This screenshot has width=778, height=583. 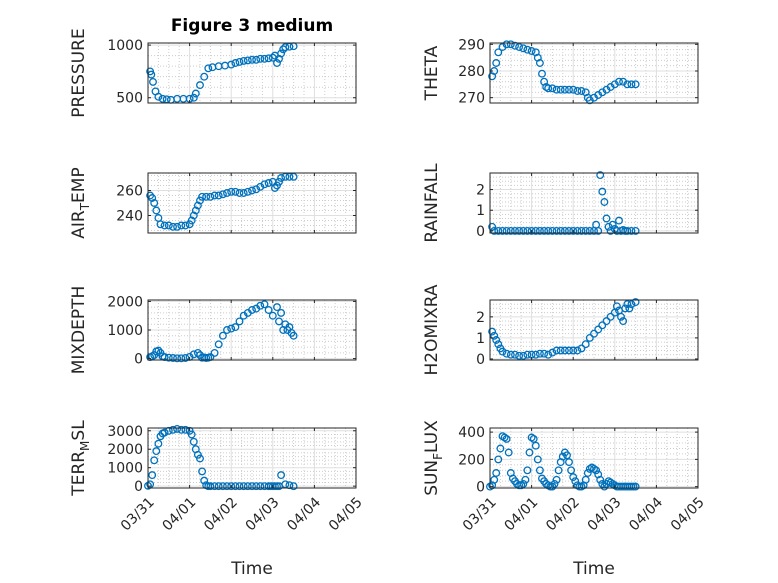 What do you see at coordinates (593, 569) in the screenshot?
I see `x-axis-label-right: Time` at bounding box center [593, 569].